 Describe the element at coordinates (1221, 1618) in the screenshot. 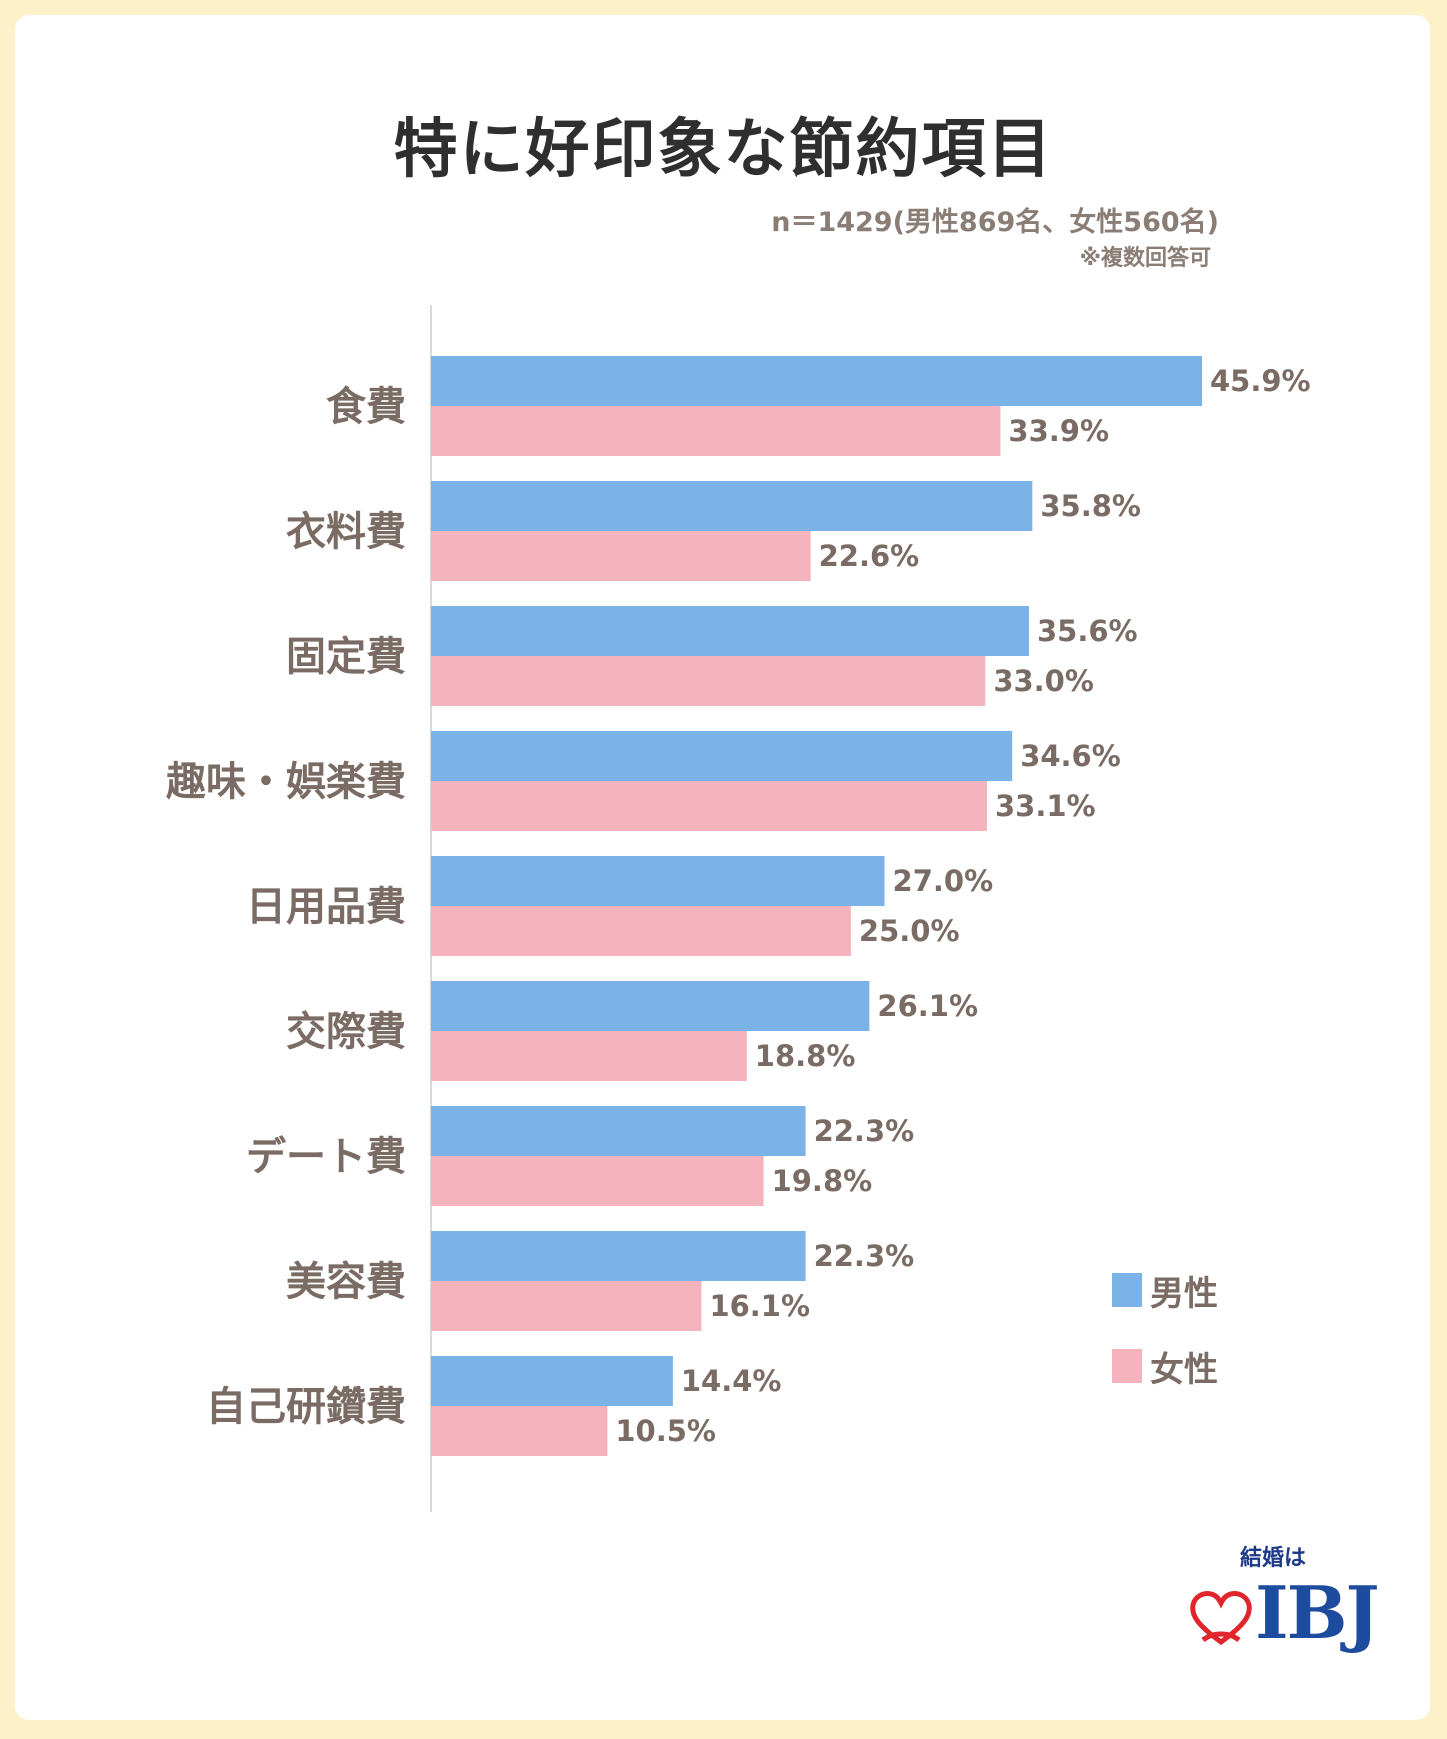

I see `heart-icon` at that location.